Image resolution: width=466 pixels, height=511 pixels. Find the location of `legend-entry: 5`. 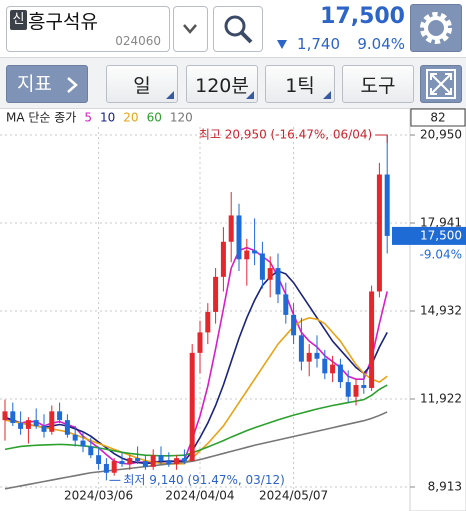

legend-entry: 5 is located at coordinates (88, 118).